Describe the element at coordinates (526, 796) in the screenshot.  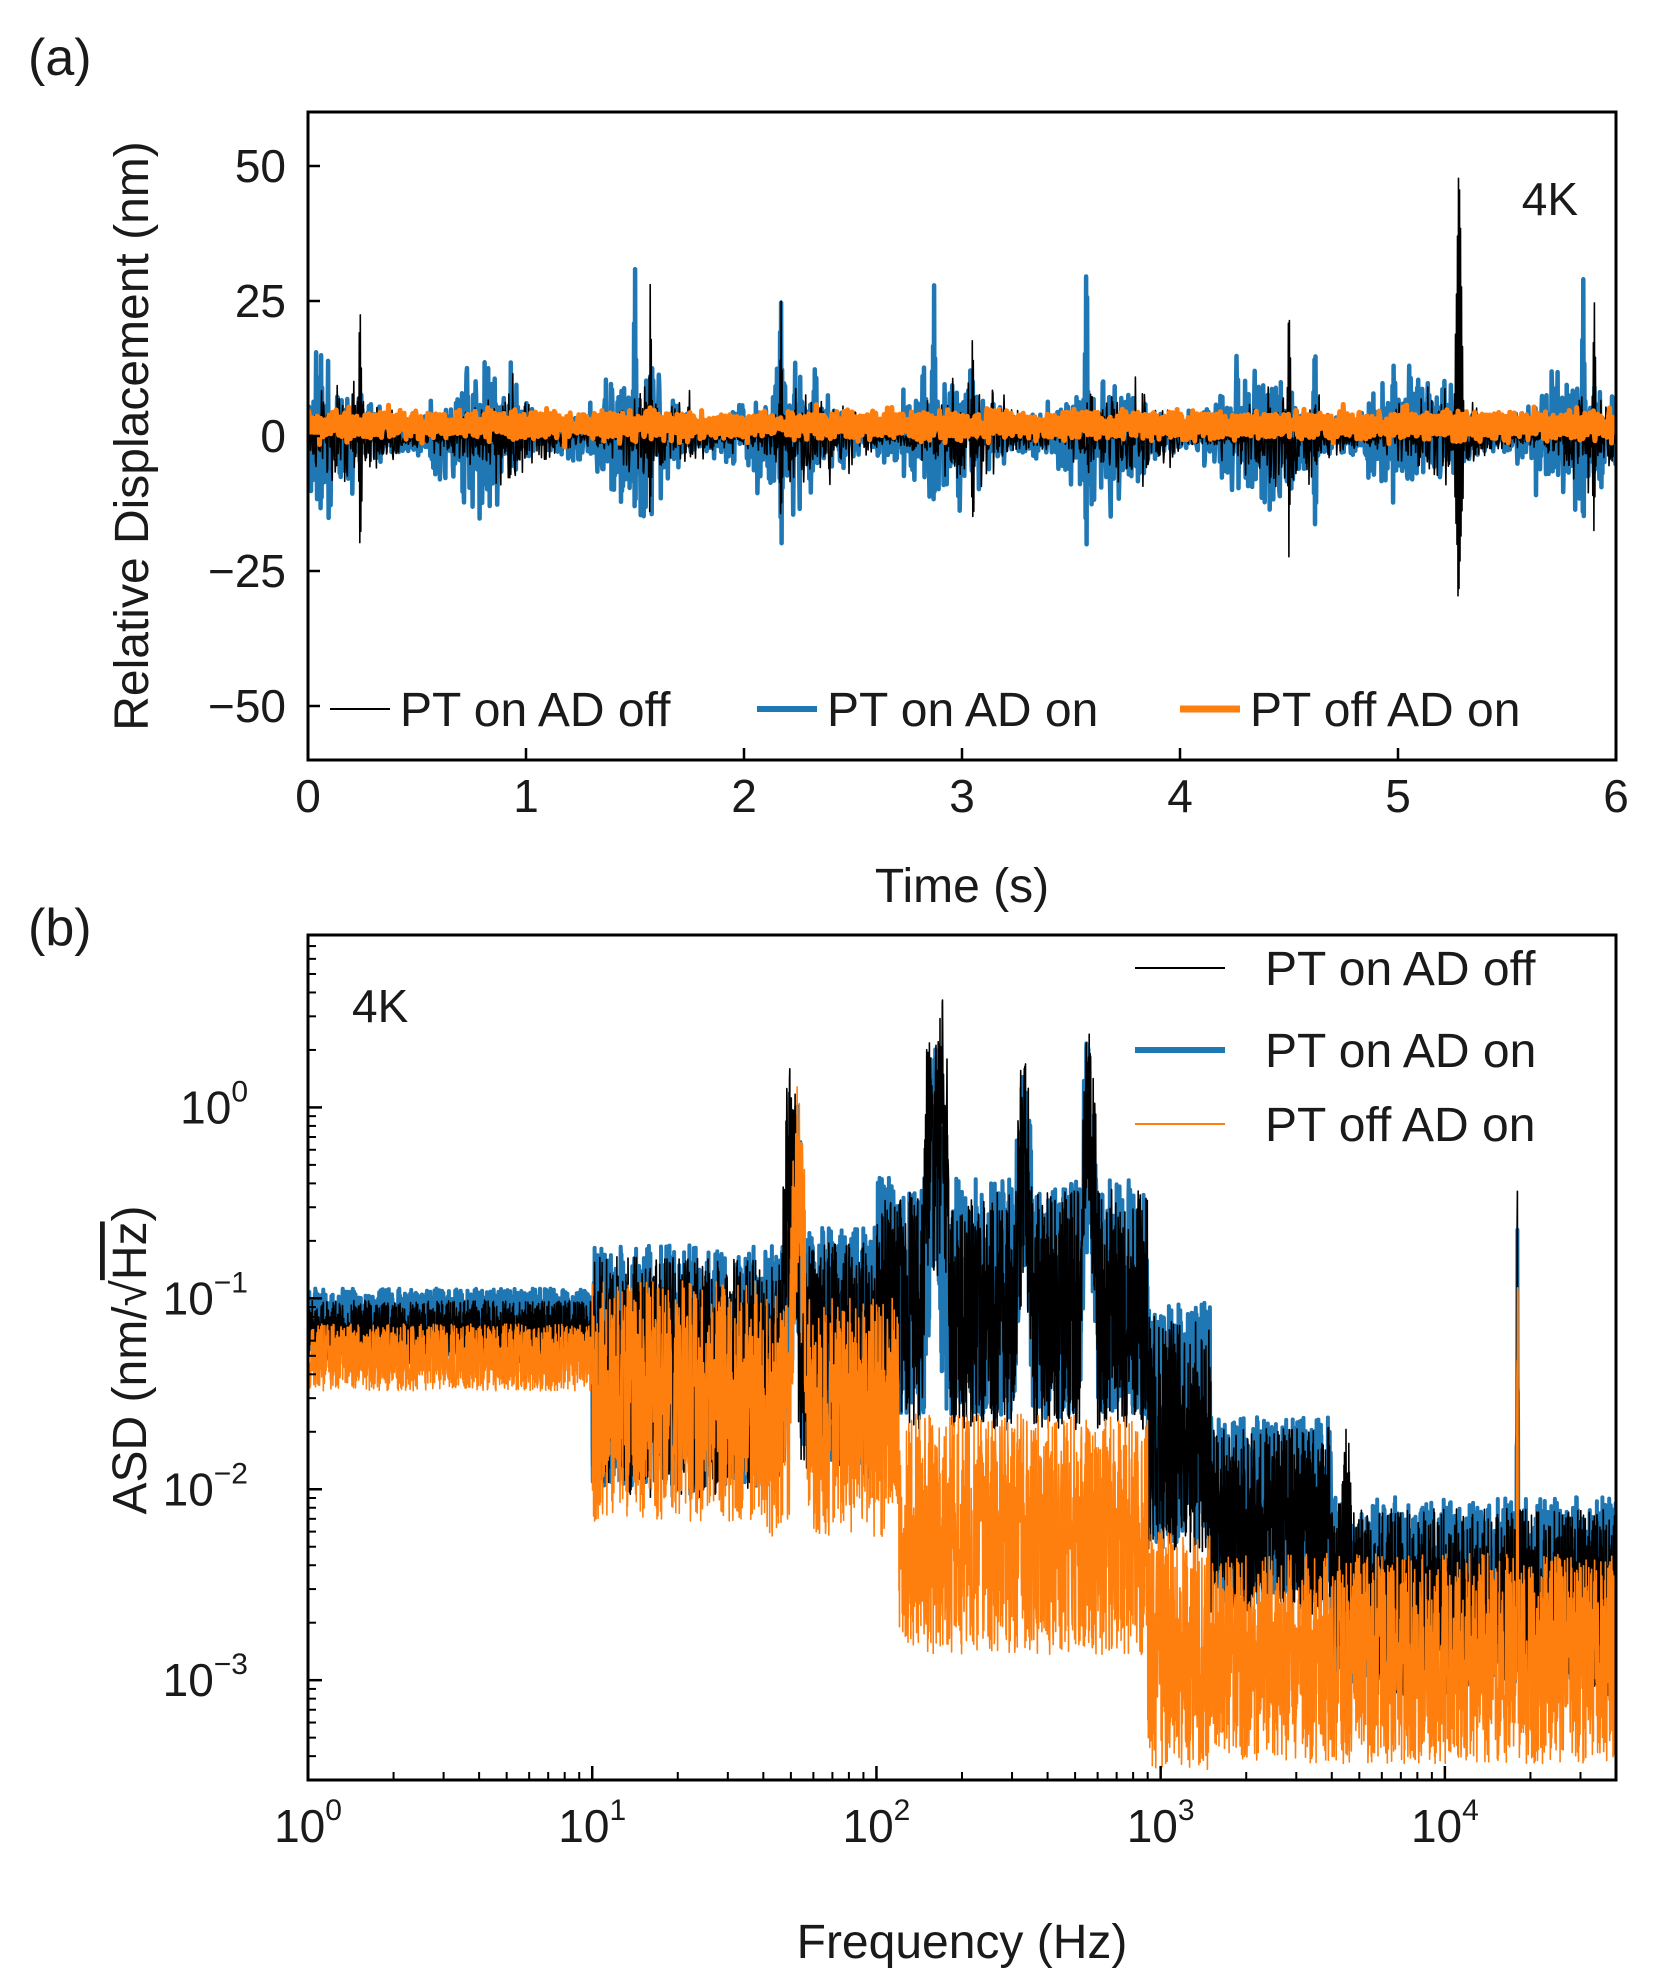
I see `chart-a-xtick-label: 1` at that location.